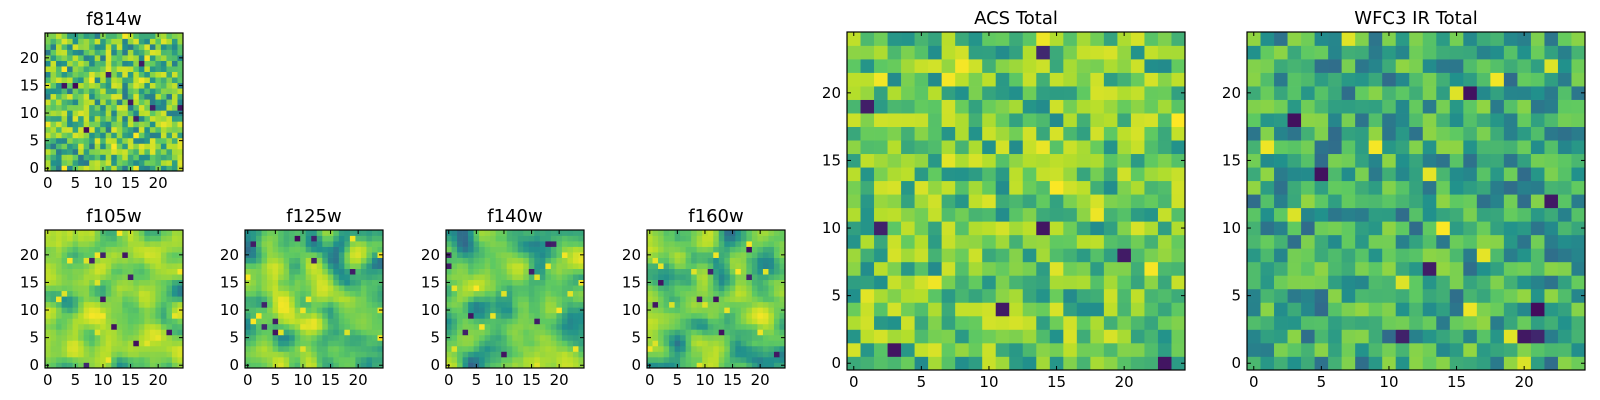 The height and width of the screenshot is (400, 1600). Describe the element at coordinates (358, 380) in the screenshot. I see `x-tick-label: 20` at that location.